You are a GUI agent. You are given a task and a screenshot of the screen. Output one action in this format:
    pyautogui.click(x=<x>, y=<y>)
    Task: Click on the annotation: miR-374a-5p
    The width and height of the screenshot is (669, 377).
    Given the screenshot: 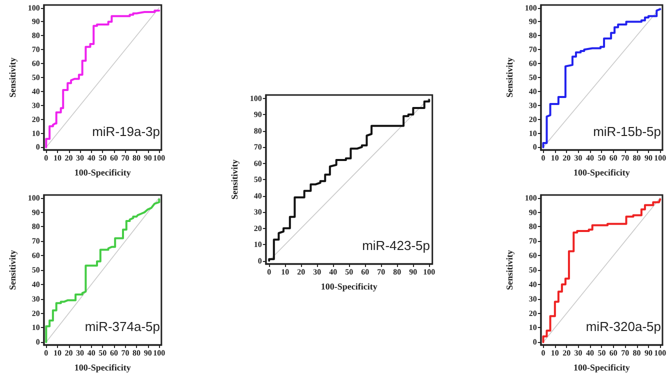 What is the action you would take?
    pyautogui.click(x=122, y=326)
    